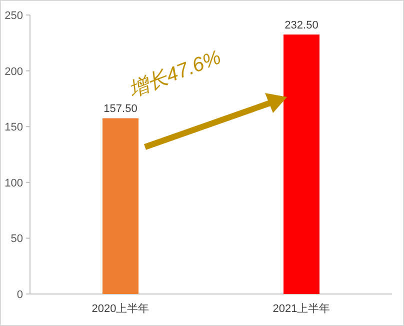  Describe the element at coordinates (301, 26) in the screenshot. I see `data-label: 232.50` at that location.